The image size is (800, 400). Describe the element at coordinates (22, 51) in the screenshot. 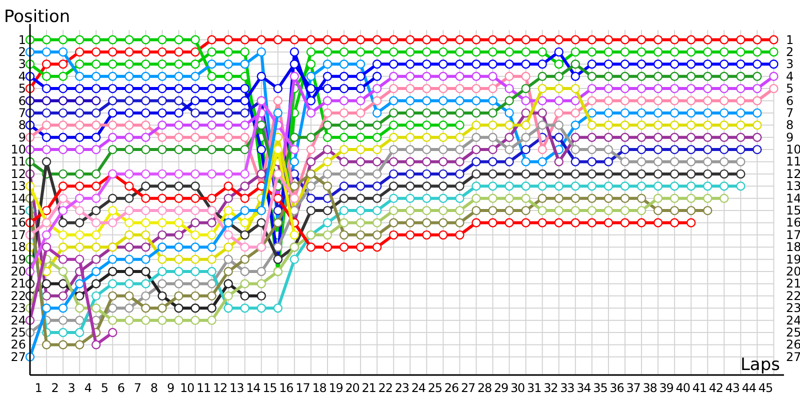

I see `y-tick-label: 2` at that location.